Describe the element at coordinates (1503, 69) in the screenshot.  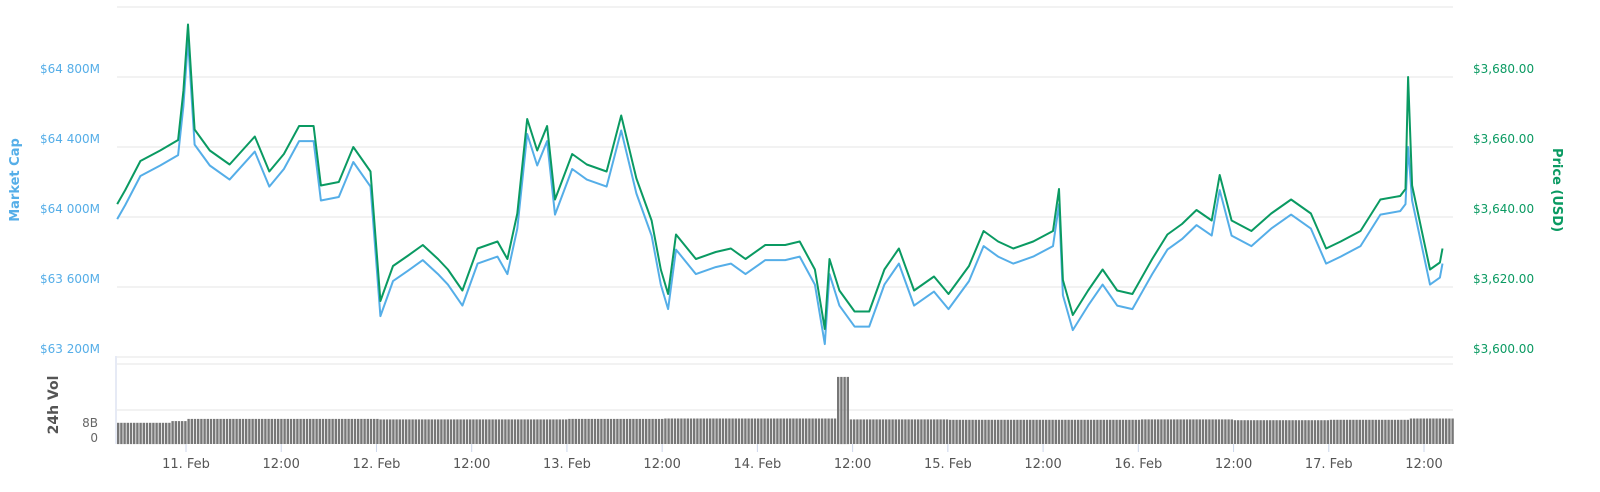
I see `right-tick-label: $3,680.00` at that location.